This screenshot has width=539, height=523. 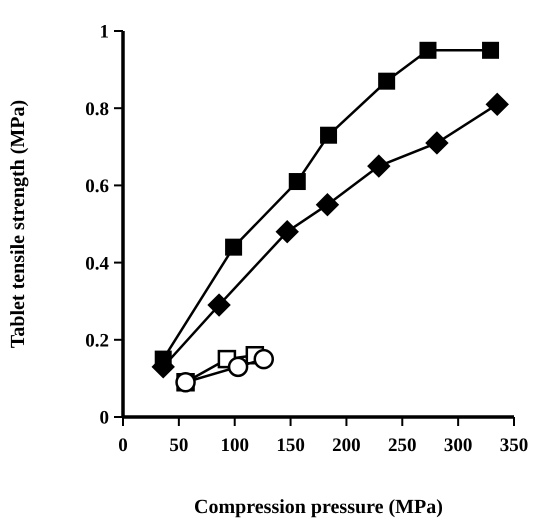 I want to click on y-tick-label: 0.8, so click(x=97, y=109).